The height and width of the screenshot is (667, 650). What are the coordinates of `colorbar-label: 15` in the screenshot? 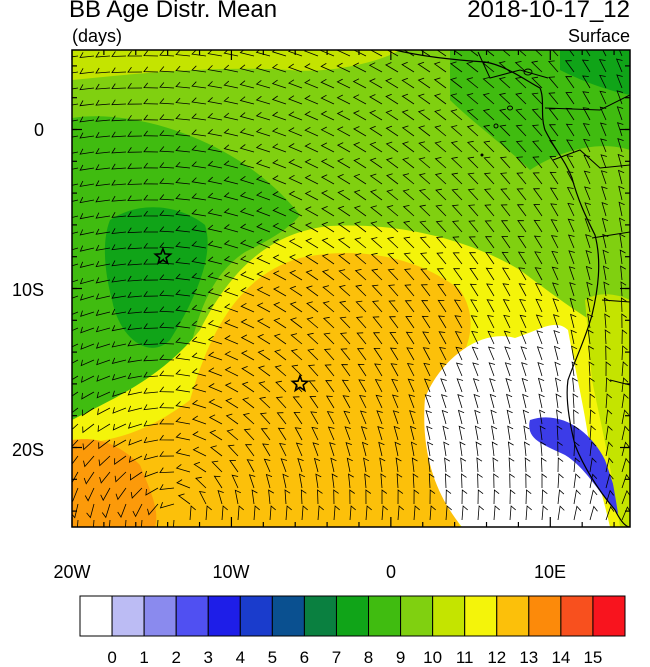 It's located at (592, 657).